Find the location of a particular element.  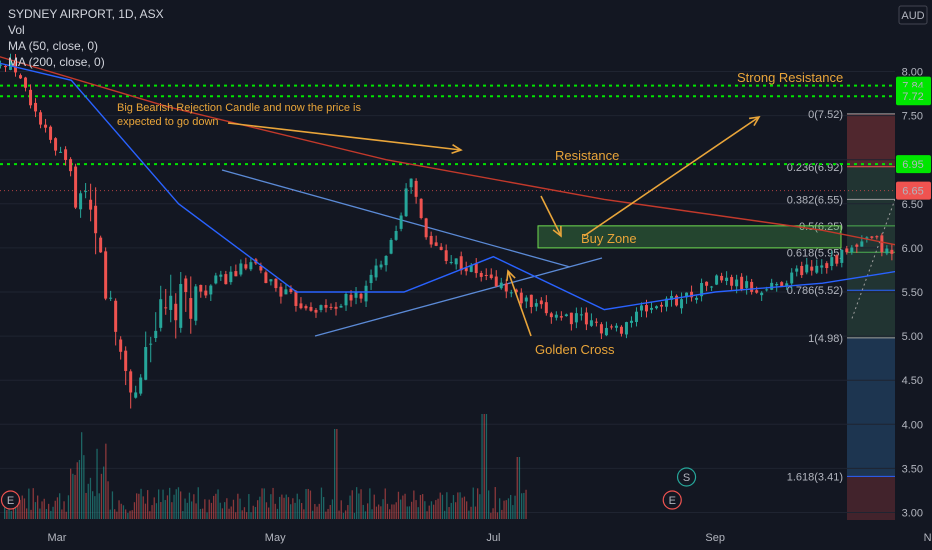

time-axis-tick: Nov is located at coordinates (928, 538).